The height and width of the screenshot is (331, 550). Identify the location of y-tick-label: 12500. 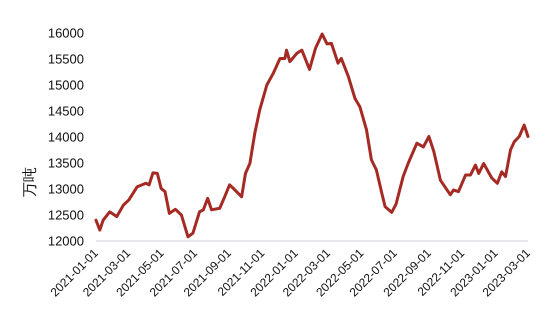
(66, 215).